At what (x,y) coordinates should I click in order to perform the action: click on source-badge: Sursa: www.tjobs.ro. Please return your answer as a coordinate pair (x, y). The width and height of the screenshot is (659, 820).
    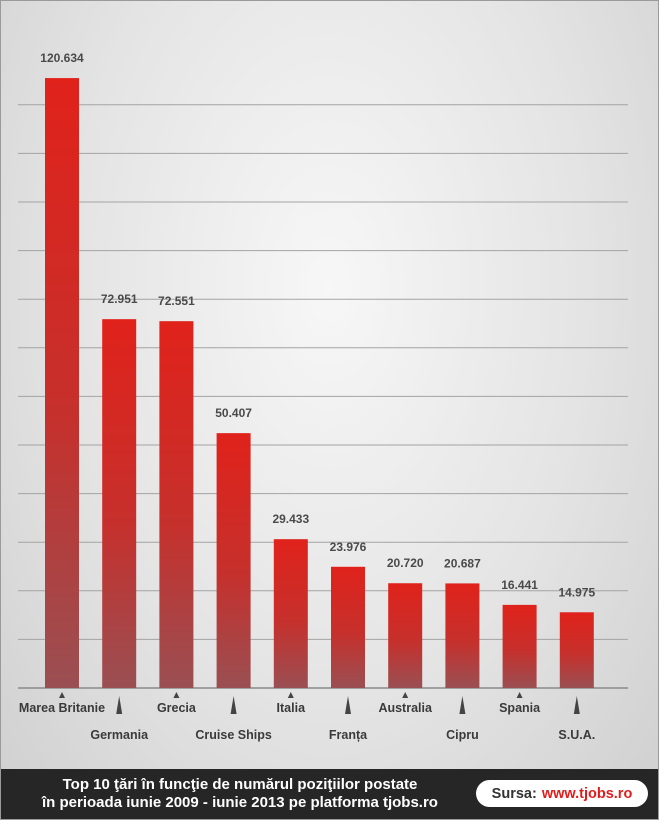
    Looking at the image, I should click on (562, 793).